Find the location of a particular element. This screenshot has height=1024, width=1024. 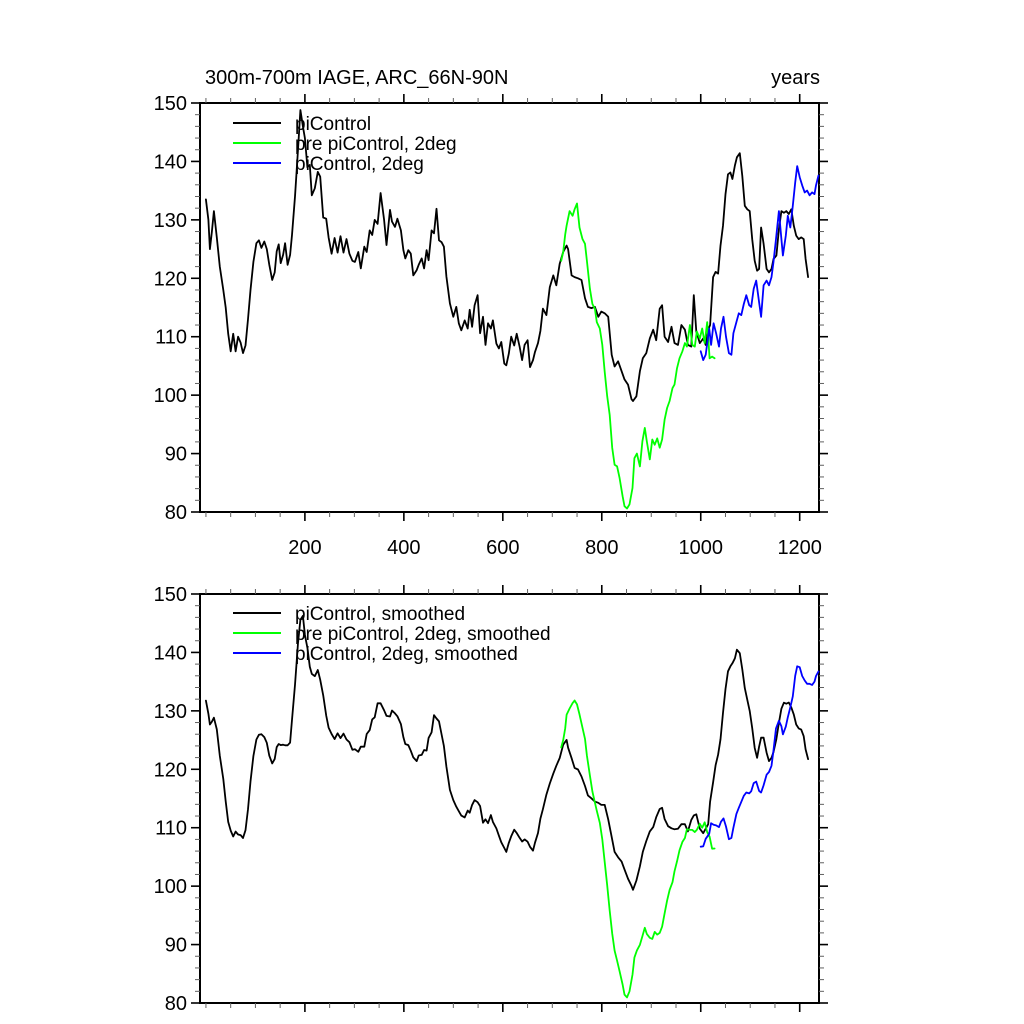

legend-label-picontrol-smoothed: piControl, smoothed is located at coordinates (380, 614).